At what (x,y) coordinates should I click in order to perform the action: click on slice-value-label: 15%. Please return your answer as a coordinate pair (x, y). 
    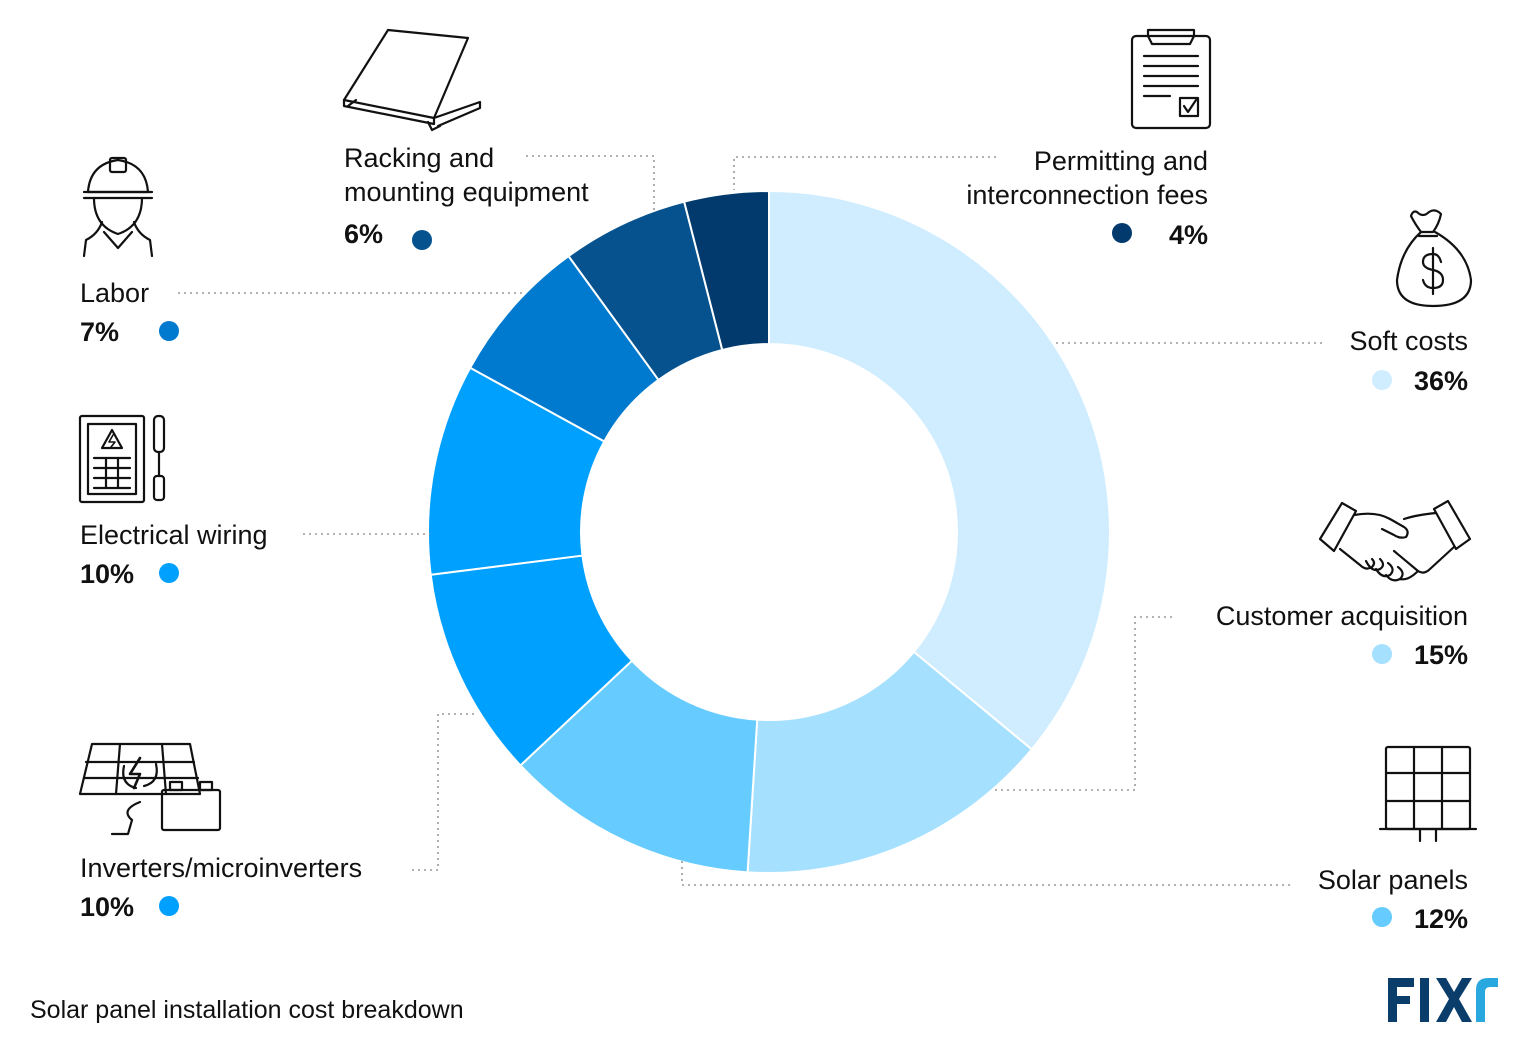
    Looking at the image, I should click on (1441, 655).